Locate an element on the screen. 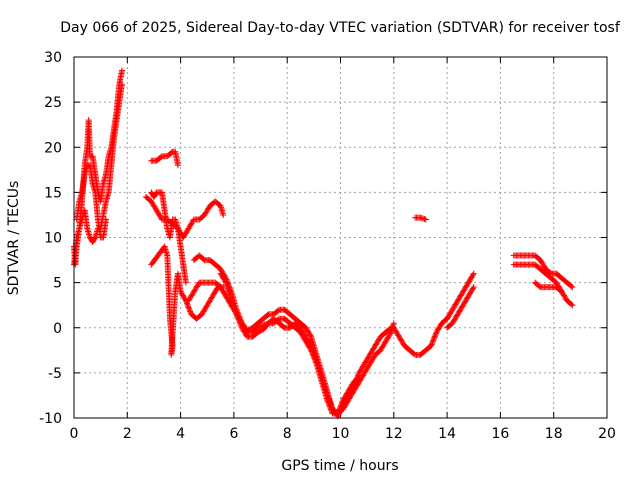  y-tick-label: 10 is located at coordinates (53, 239).